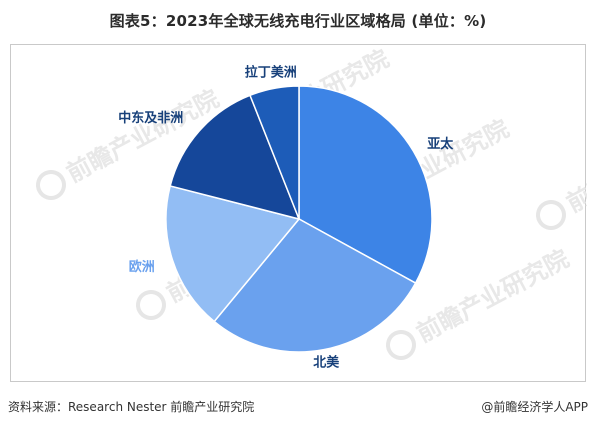 The image size is (596, 428). Describe the element at coordinates (326, 362) in the screenshot. I see `pie-label-north-america: 北美` at that location.